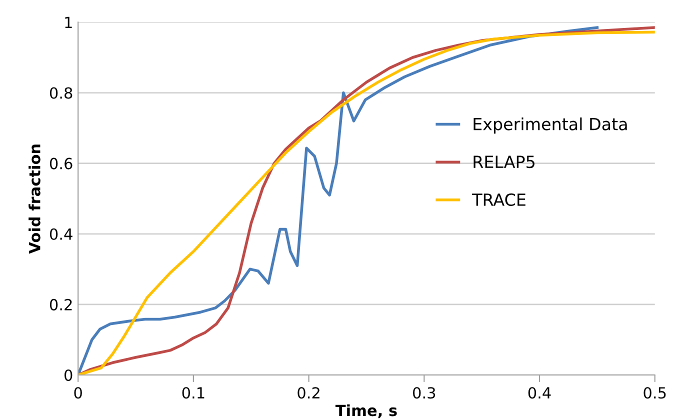  What do you see at coordinates (61, 93) in the screenshot?
I see `y-tick-label: 0.8` at bounding box center [61, 93].